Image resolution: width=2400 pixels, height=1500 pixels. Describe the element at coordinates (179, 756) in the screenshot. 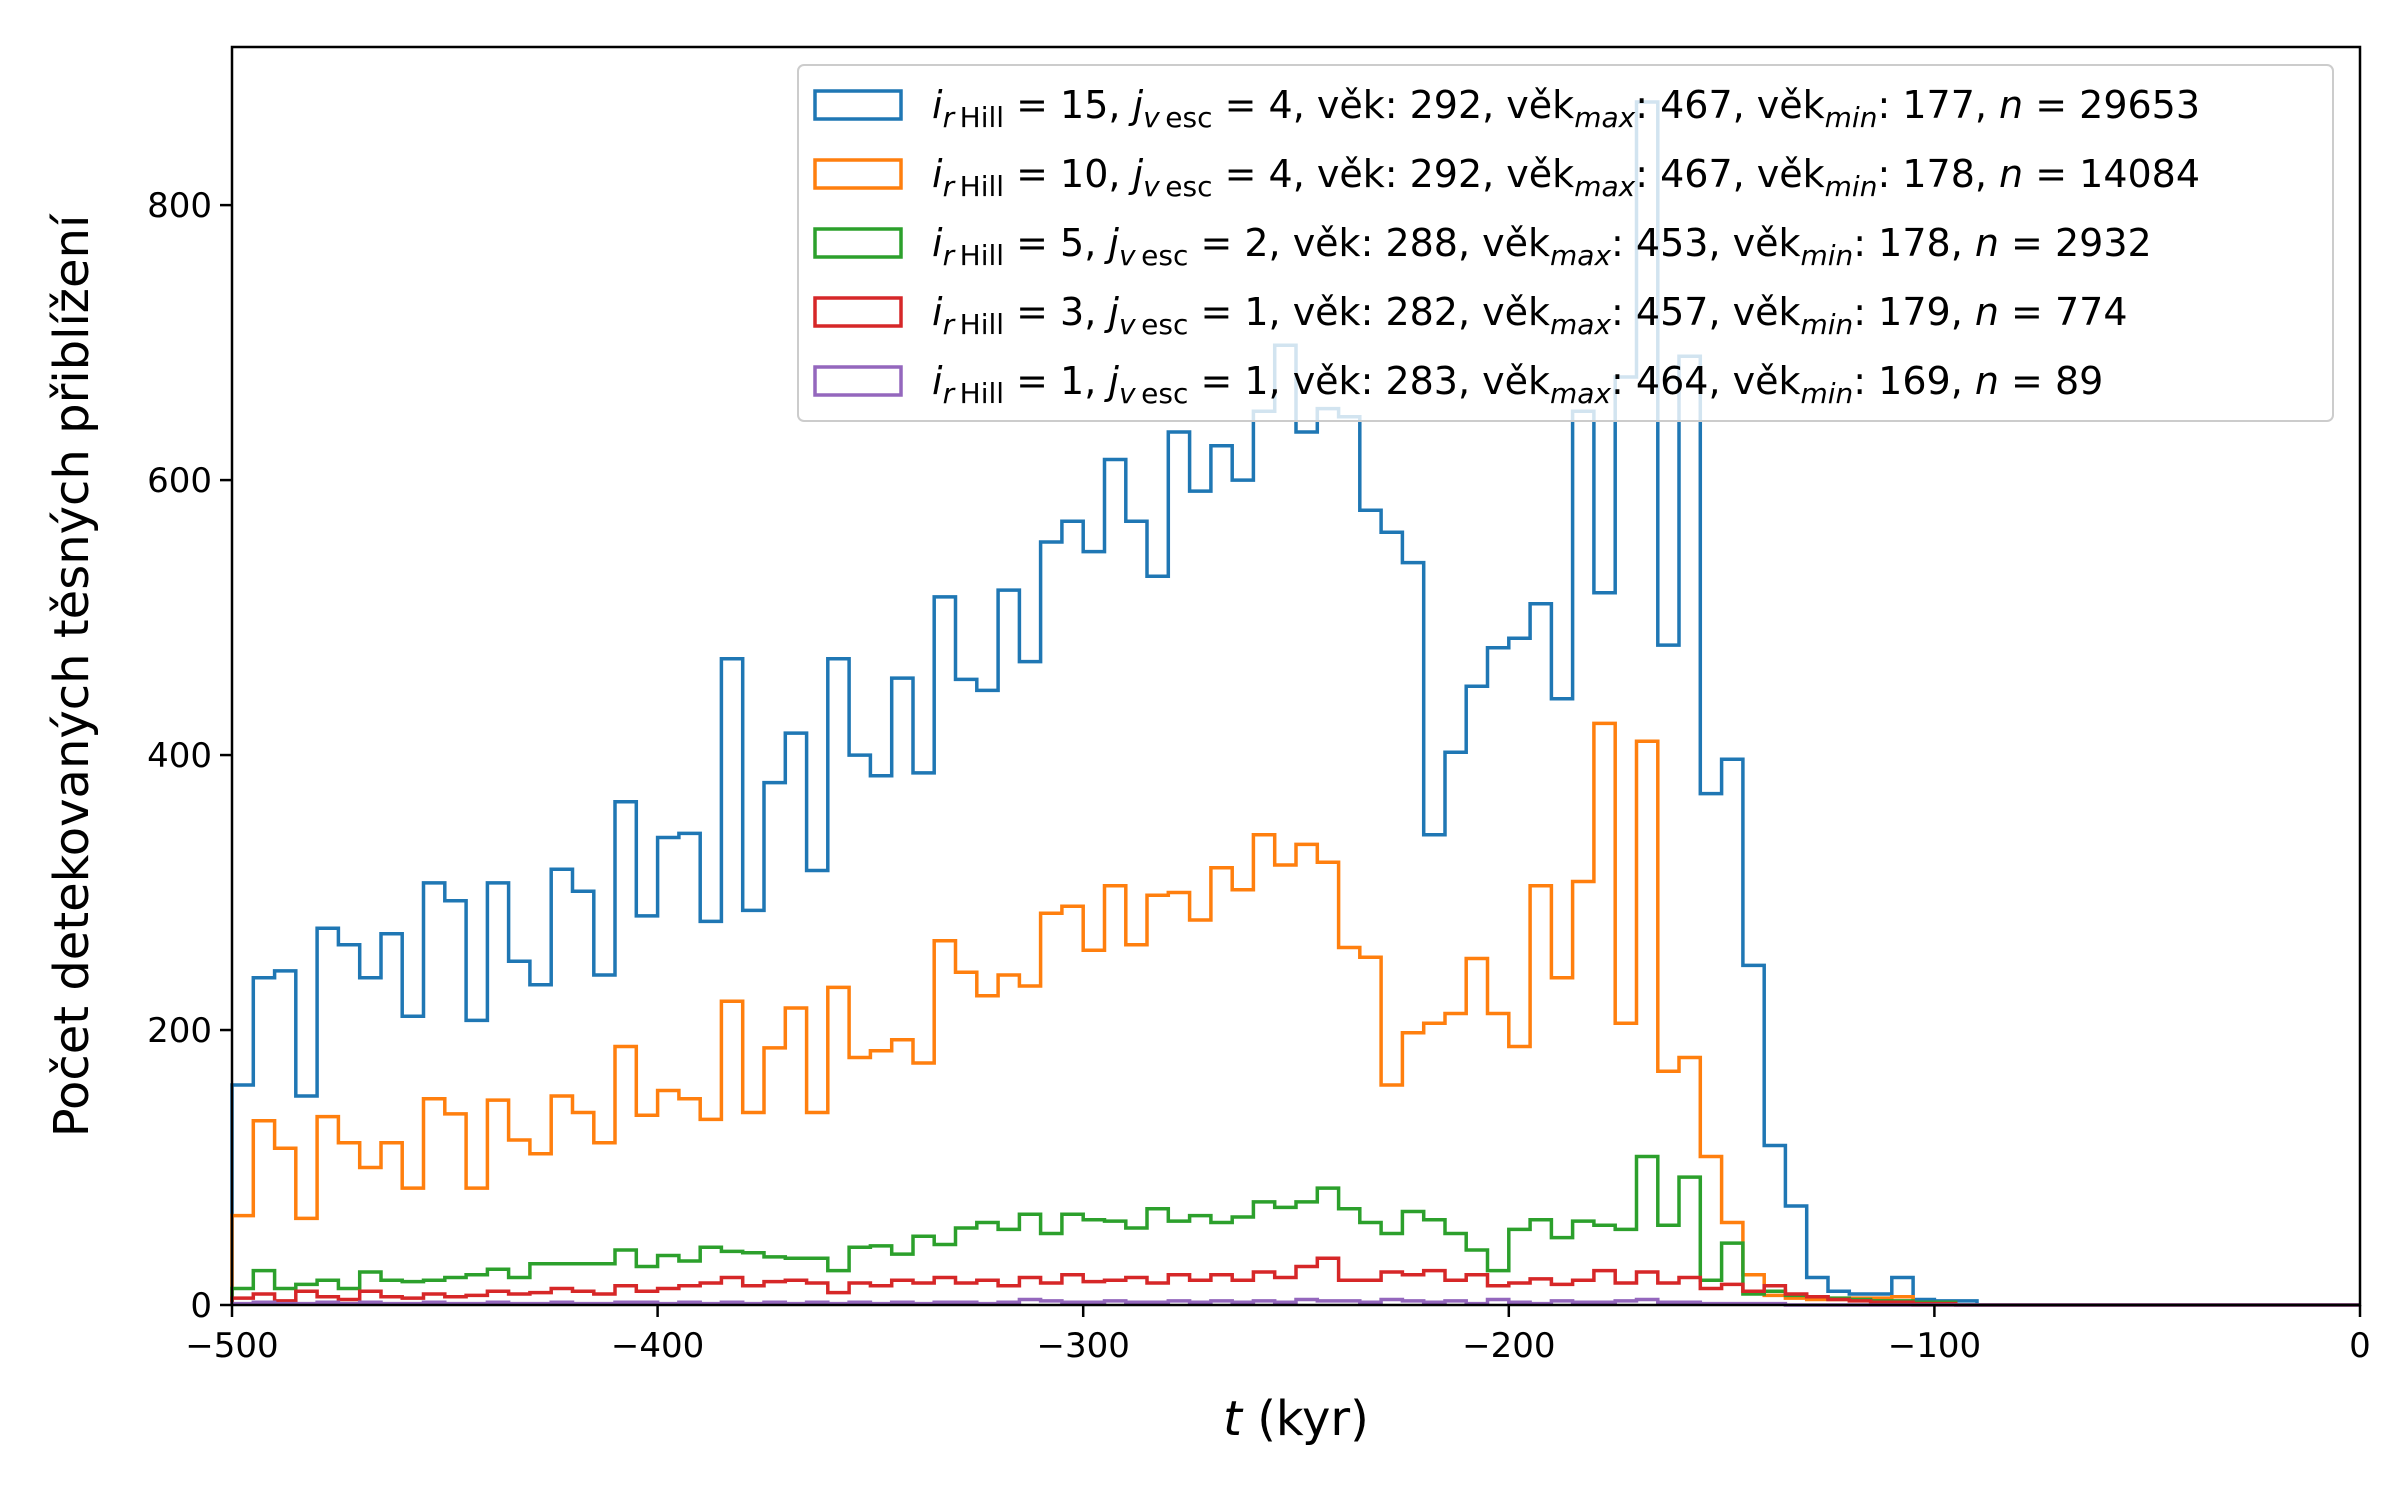

I see `y-tick-label: 400` at that location.